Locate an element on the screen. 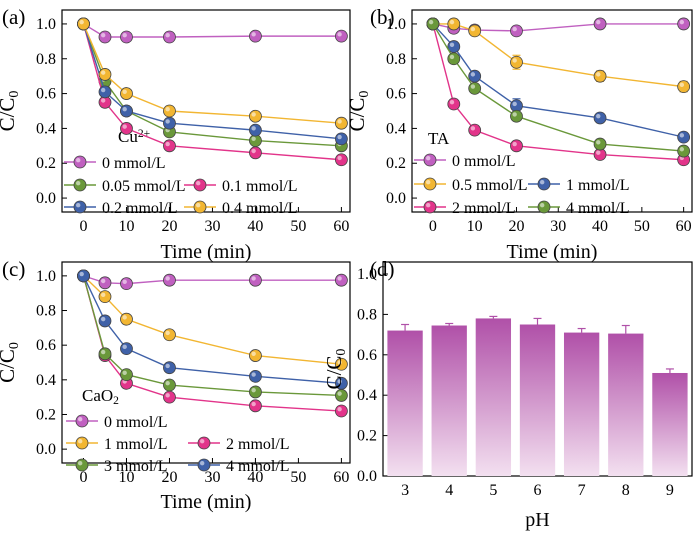 This screenshot has height=535, width=700. legend-label: 0.05 mmol/L is located at coordinates (144, 186).